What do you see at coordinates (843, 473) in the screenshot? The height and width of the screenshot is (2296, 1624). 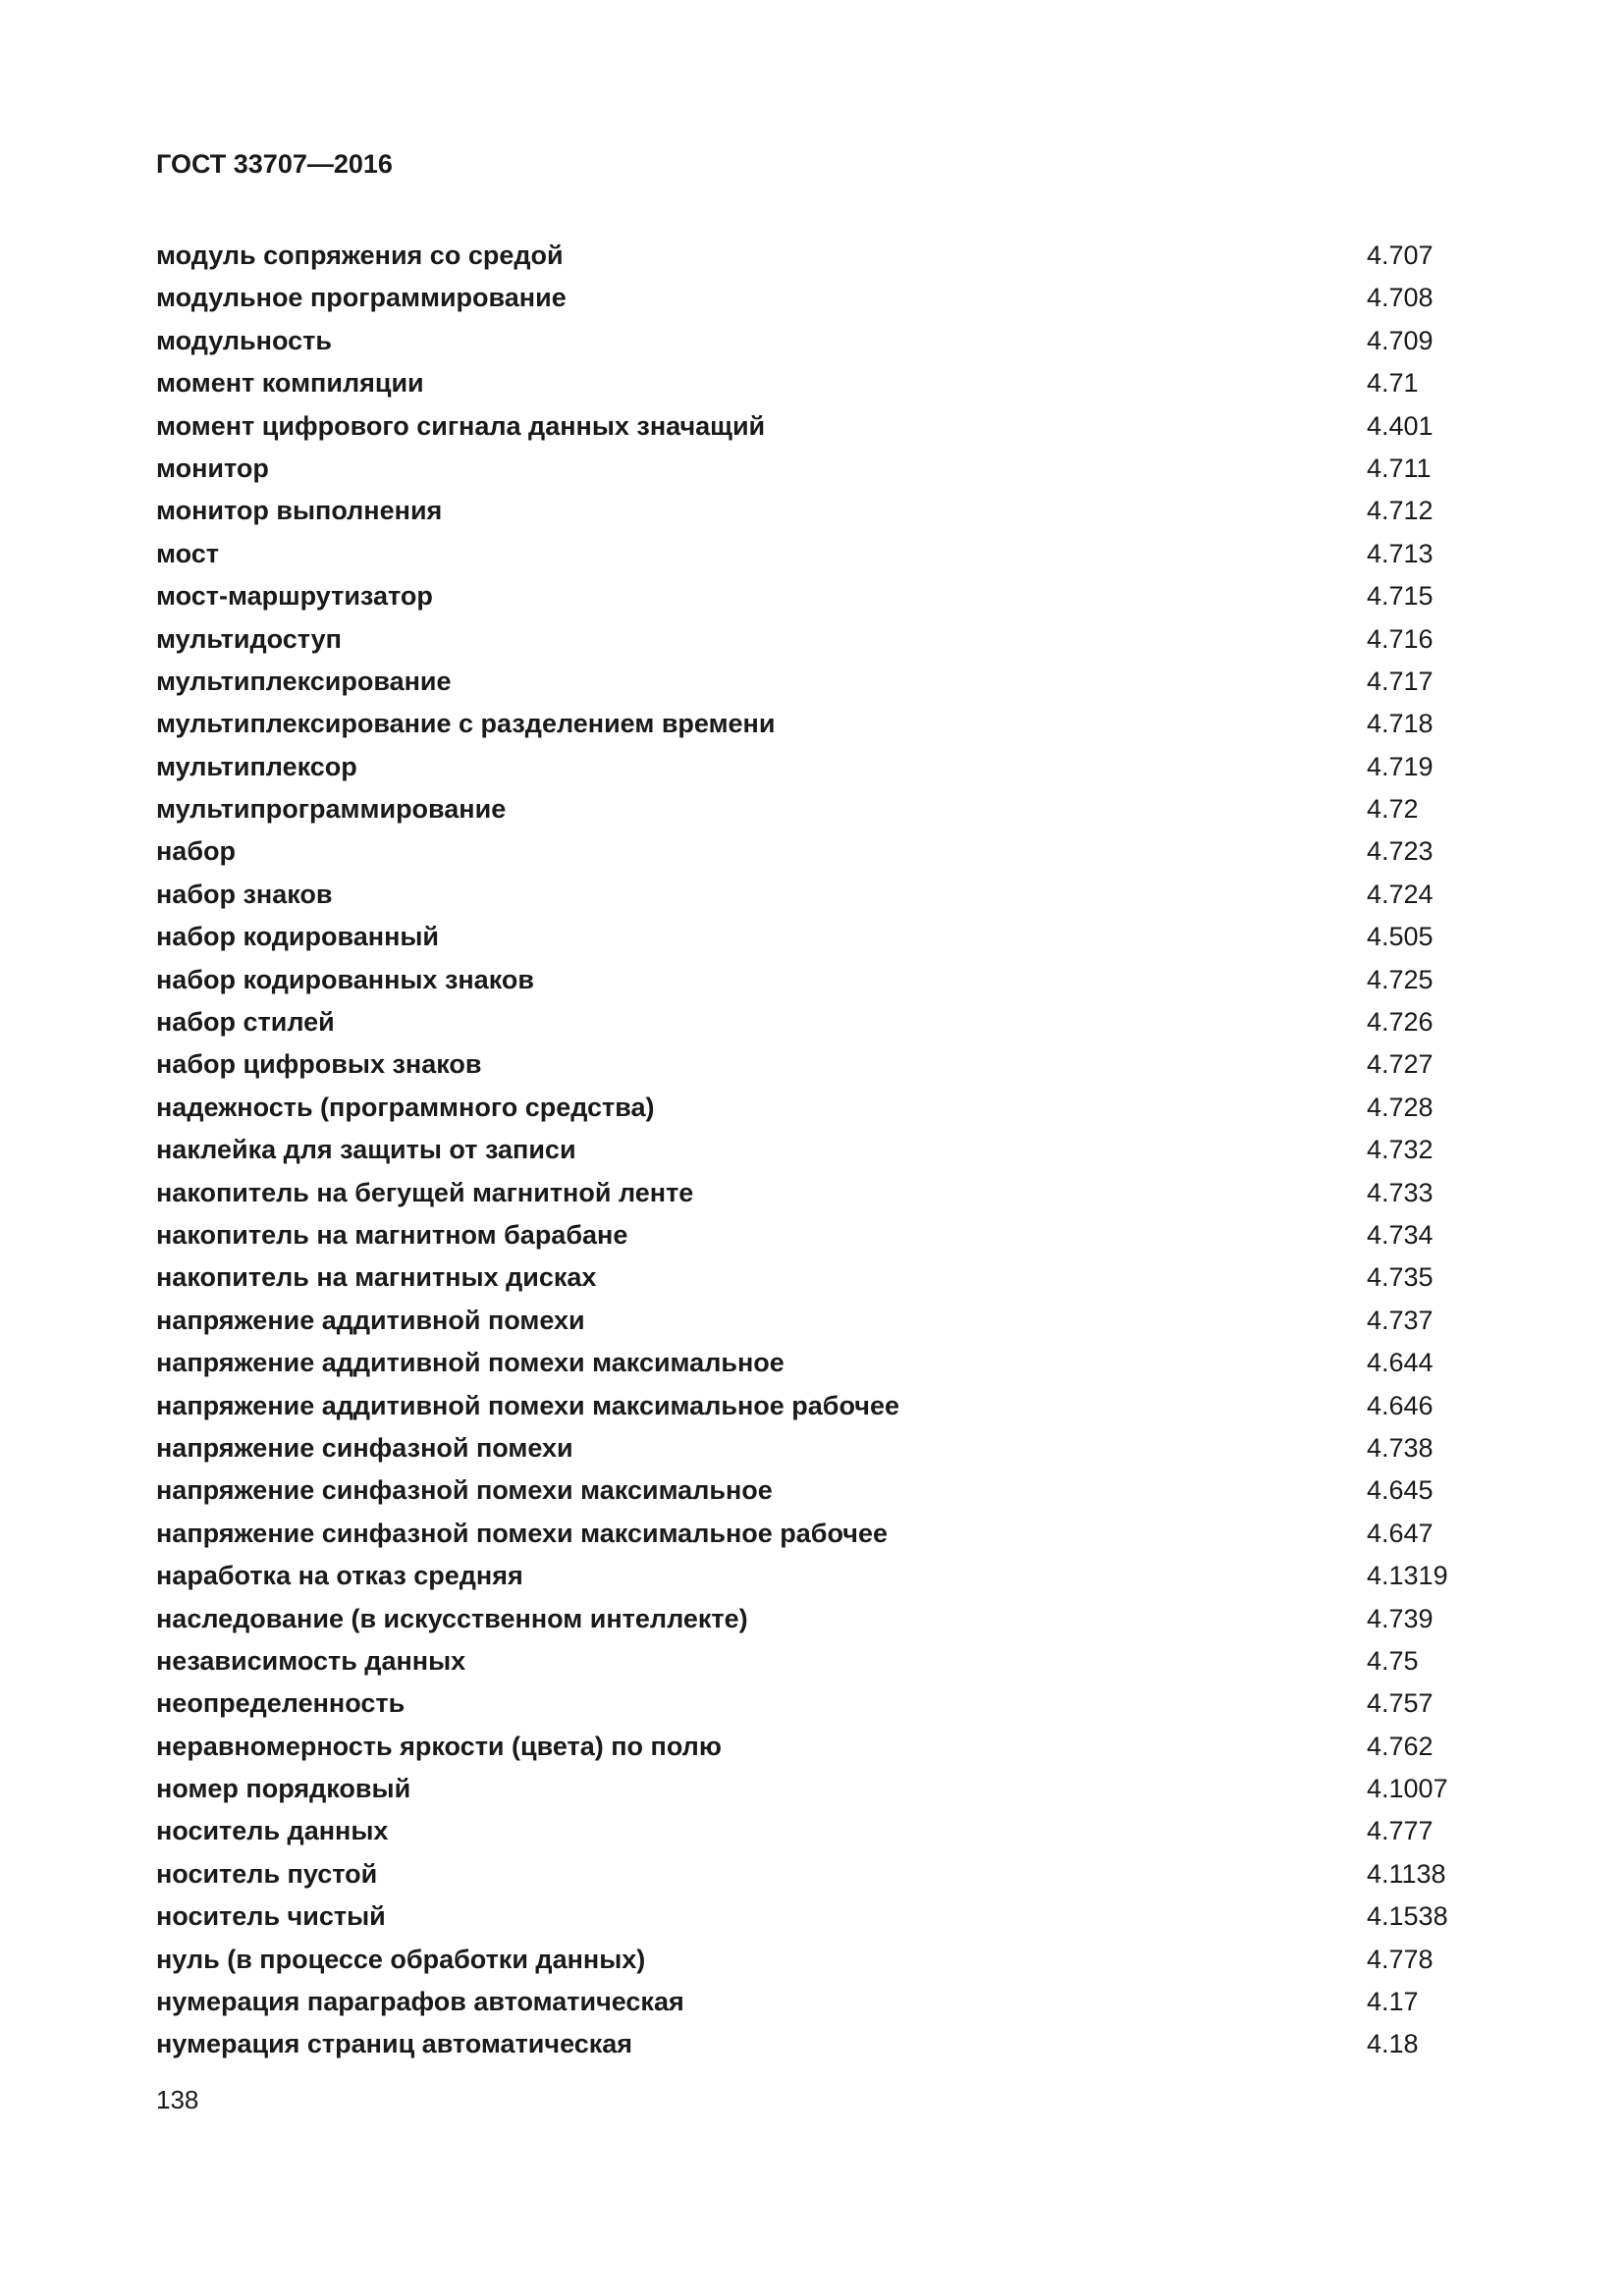 I see `index-entry: монитор 4.711` at bounding box center [843, 473].